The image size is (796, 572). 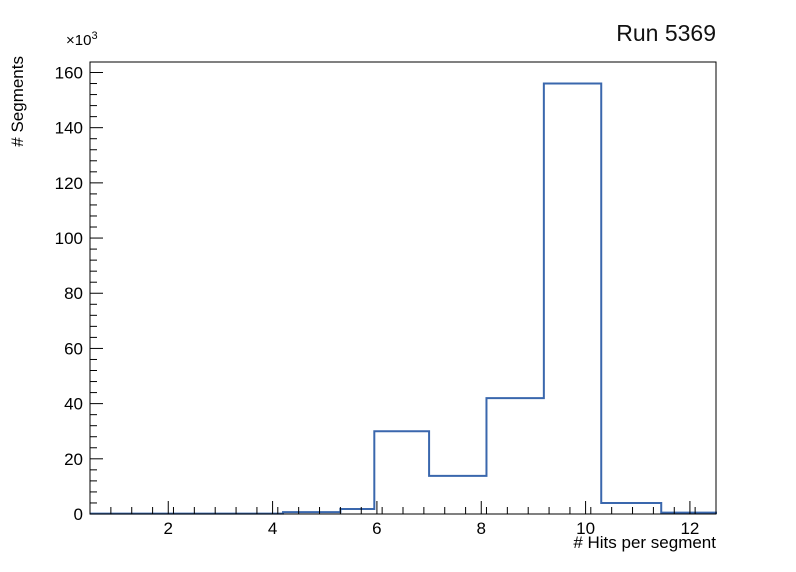 I want to click on y-tick-label: 60, so click(x=73, y=348).